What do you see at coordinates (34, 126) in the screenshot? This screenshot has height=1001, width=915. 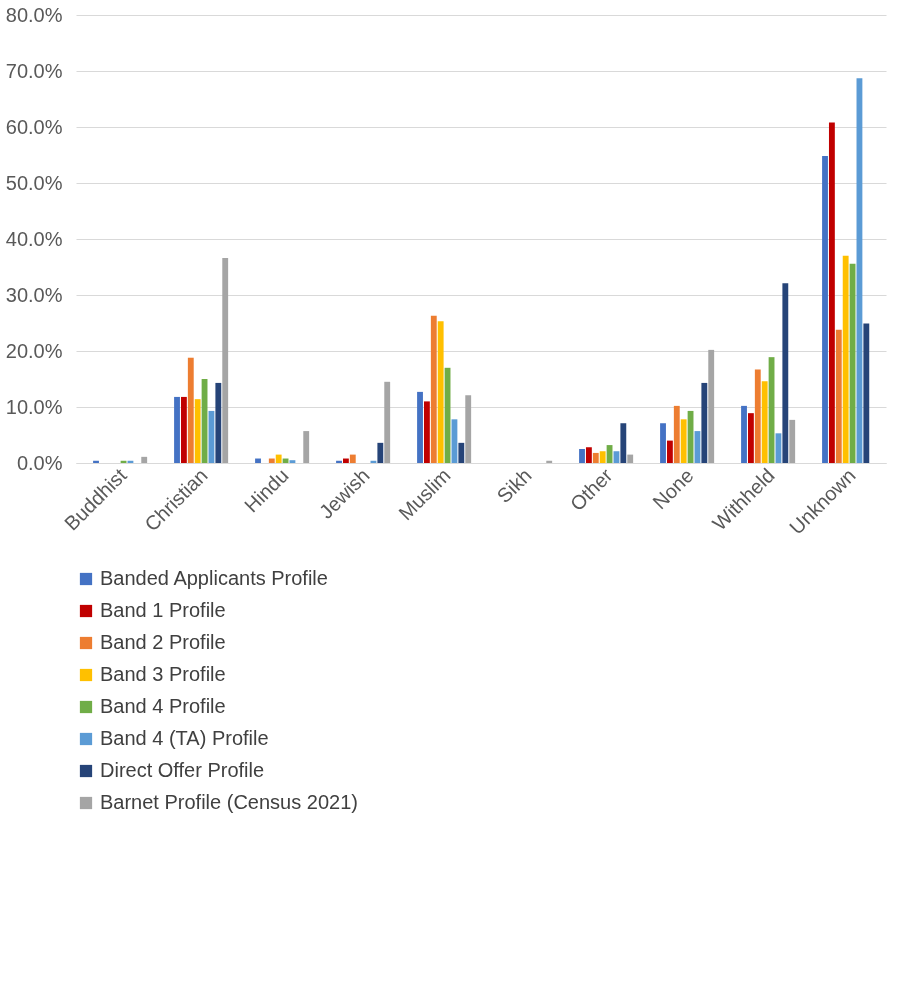 I see `y-tick-label: 60.0%` at bounding box center [34, 126].